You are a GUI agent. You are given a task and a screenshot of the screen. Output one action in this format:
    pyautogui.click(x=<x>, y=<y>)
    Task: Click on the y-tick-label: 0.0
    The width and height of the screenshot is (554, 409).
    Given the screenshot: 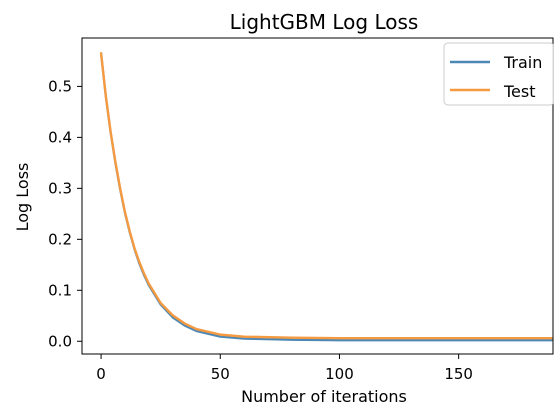 What is the action you would take?
    pyautogui.click(x=60, y=341)
    